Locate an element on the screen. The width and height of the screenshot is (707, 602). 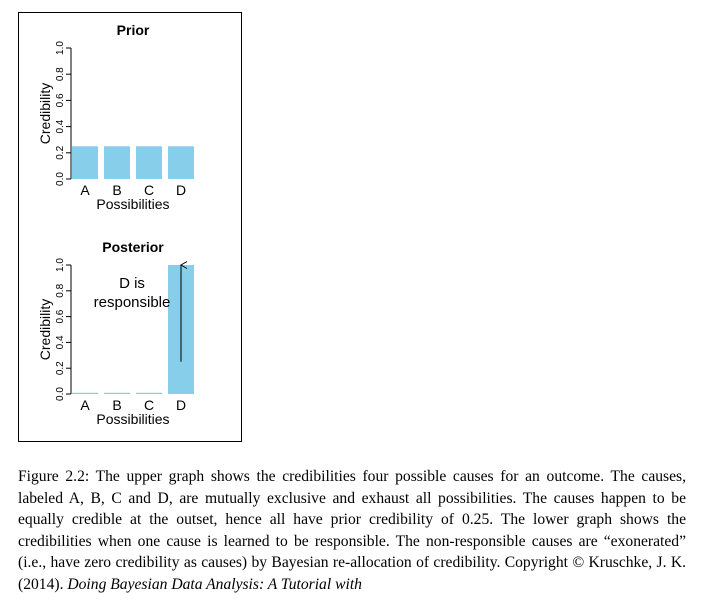
posterior-bar-c is located at coordinates (149, 393).